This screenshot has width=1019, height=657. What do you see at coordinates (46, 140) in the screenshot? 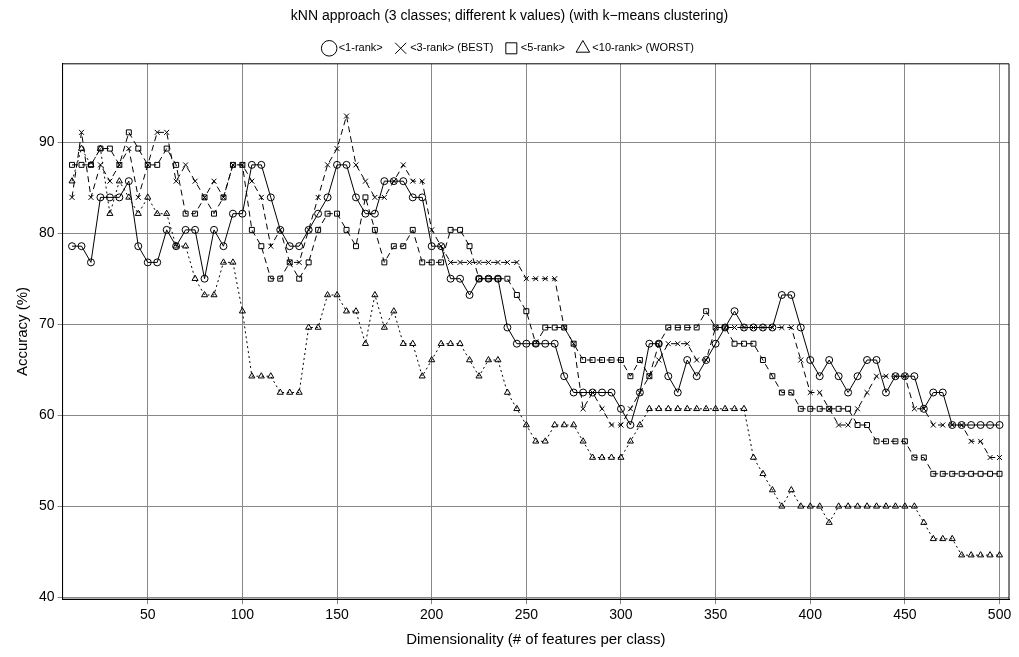
I see `y-tick-label: 90` at bounding box center [46, 140].